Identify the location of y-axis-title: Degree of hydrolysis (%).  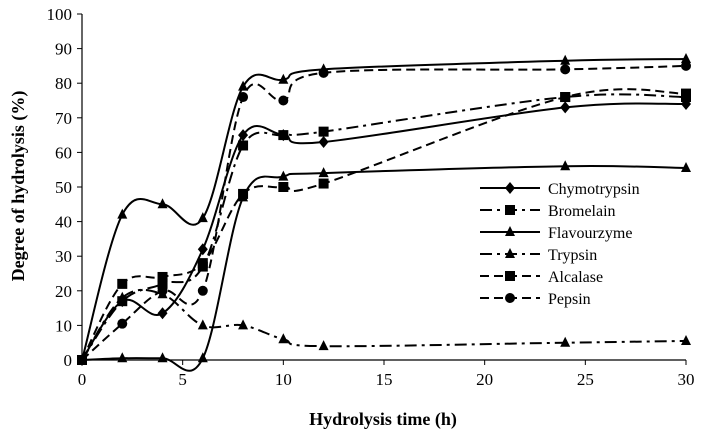
(18, 186).